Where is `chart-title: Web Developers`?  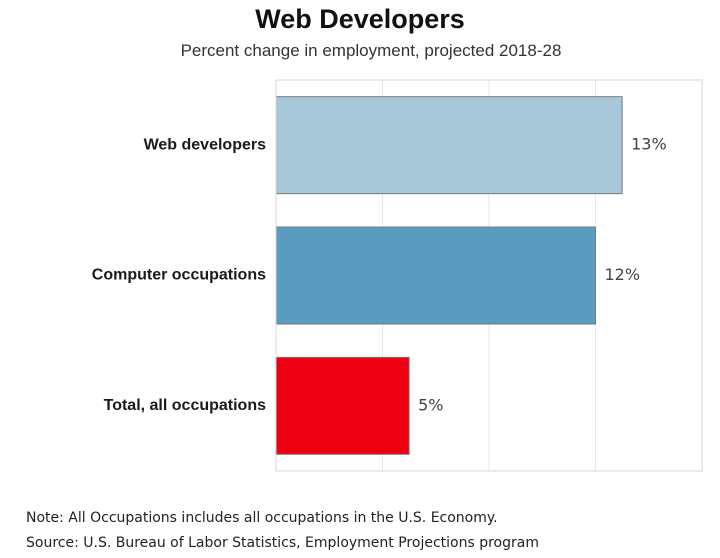 chart-title: Web Developers is located at coordinates (360, 19).